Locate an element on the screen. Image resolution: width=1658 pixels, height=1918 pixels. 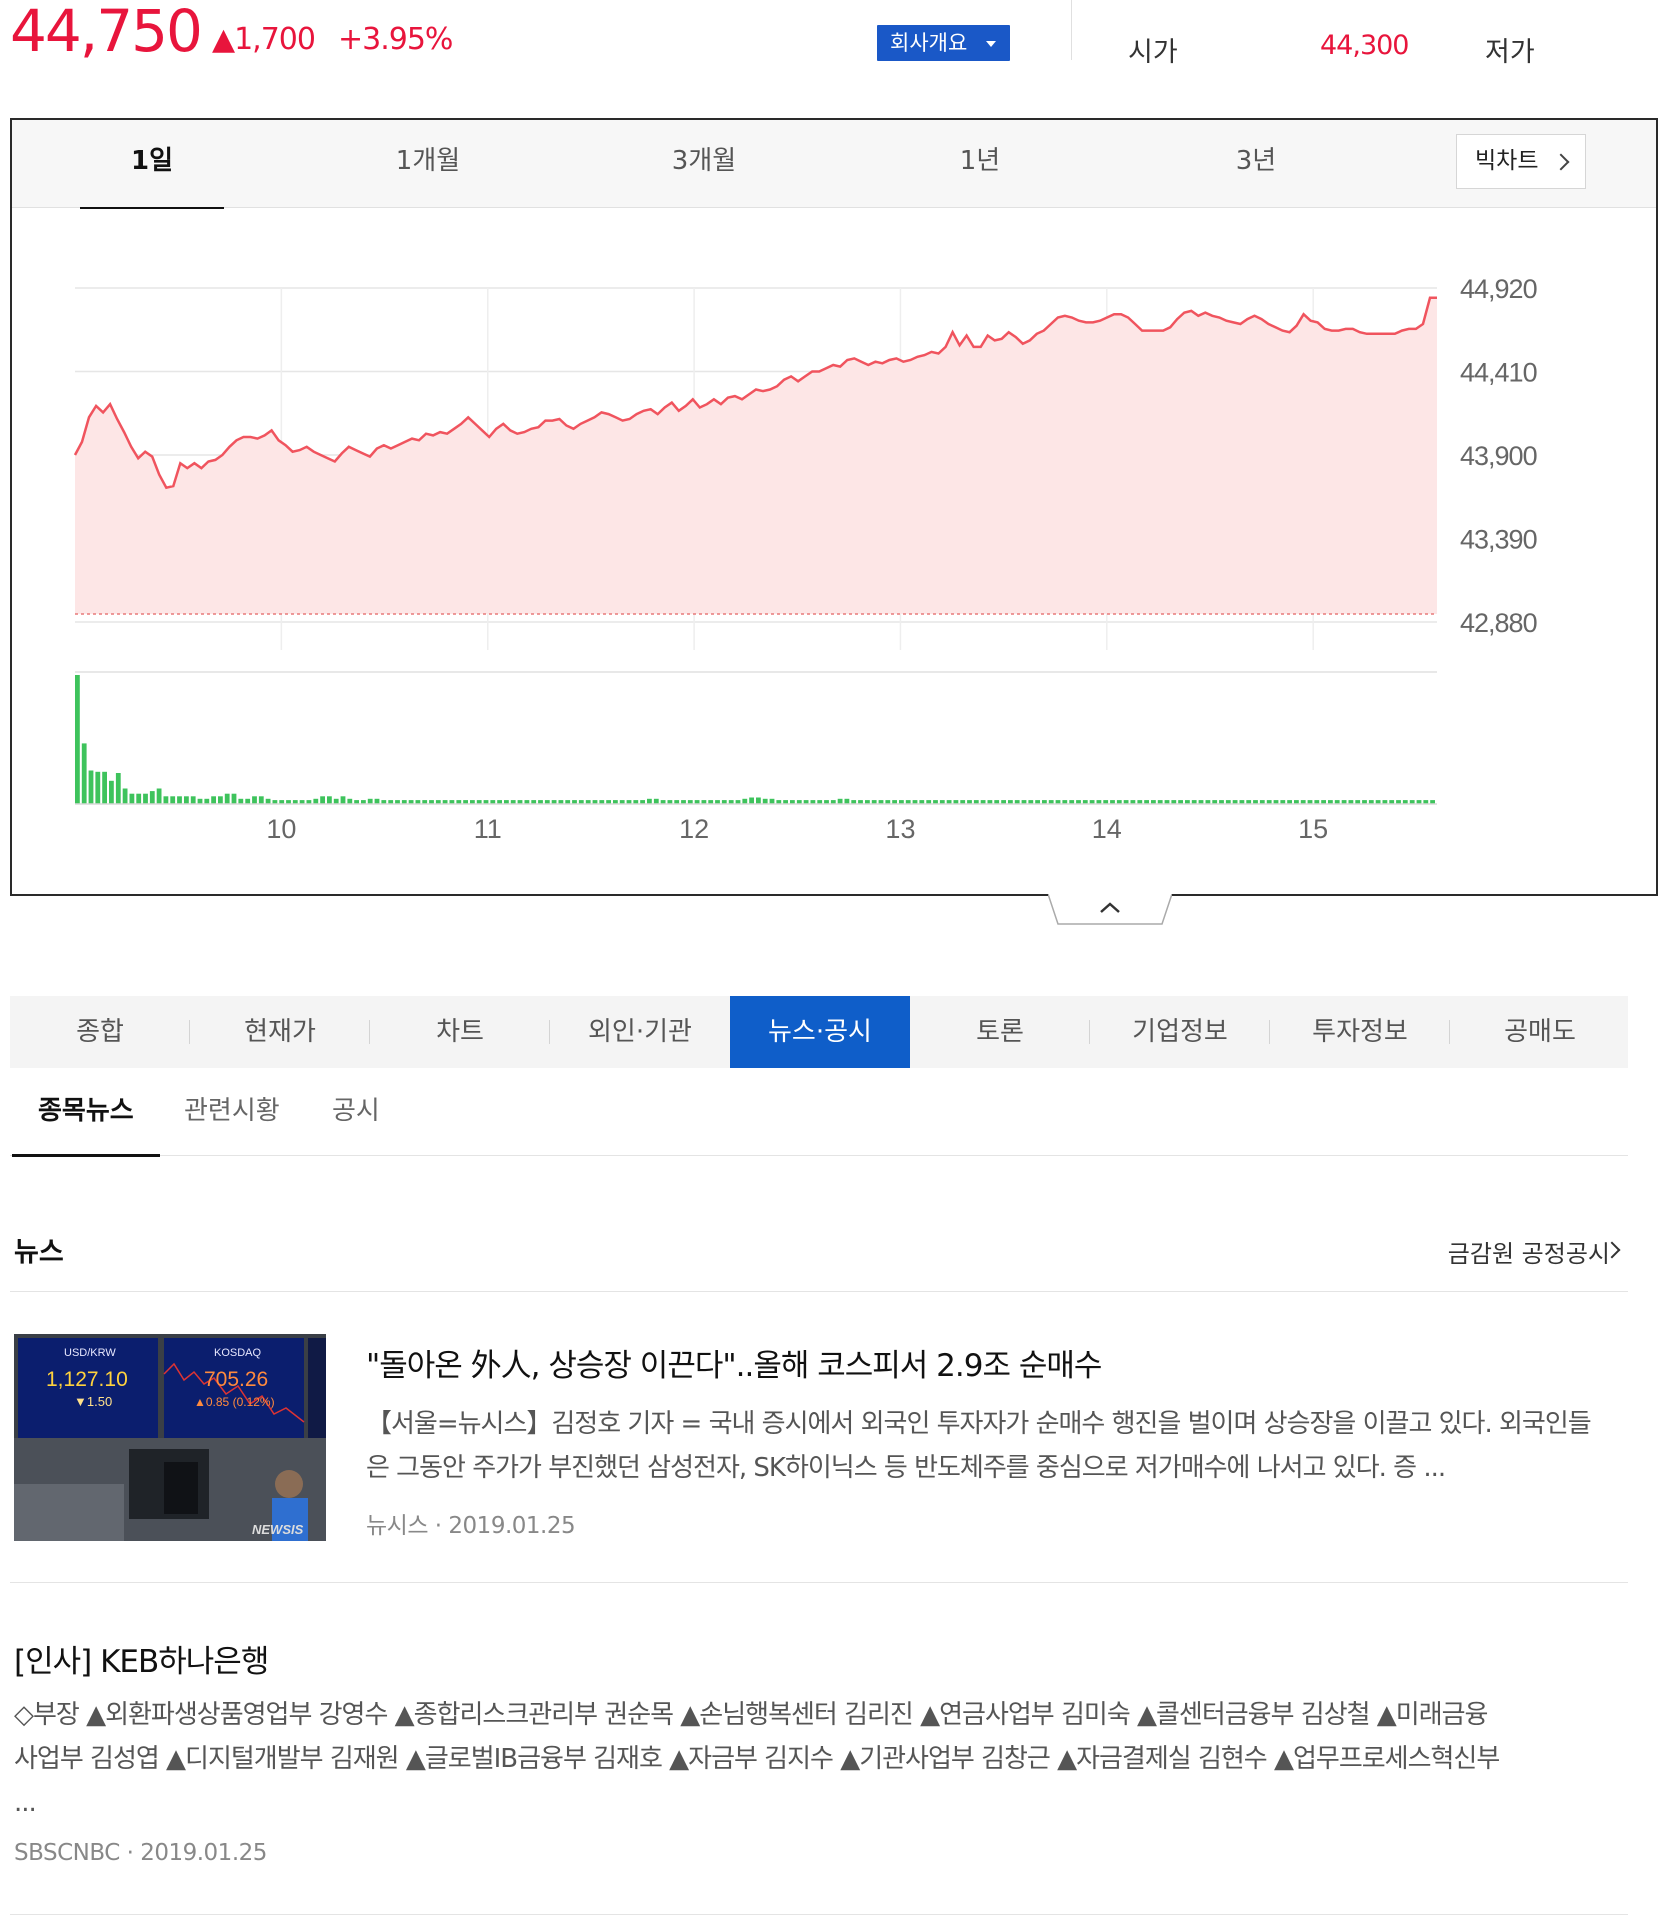
company-overview-label: 회사개요 is located at coordinates (929, 43).